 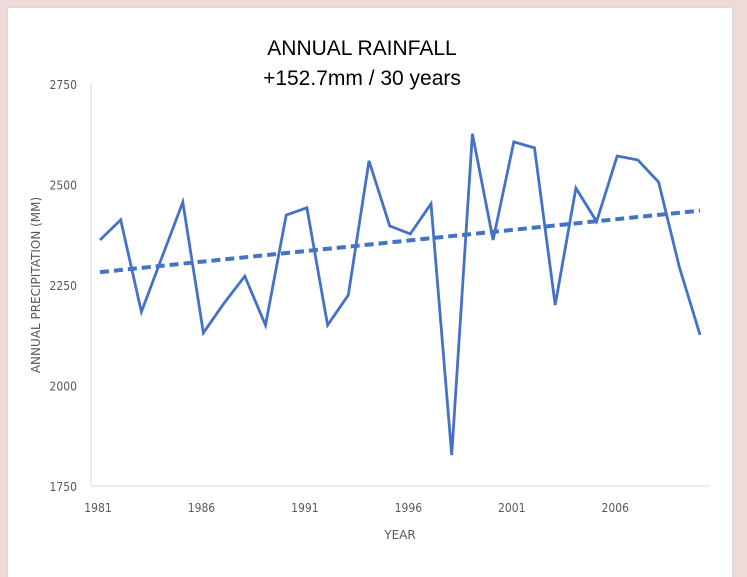 I want to click on y-axis-title: ANNUAL PRECIPITATION (MM), so click(x=36, y=285).